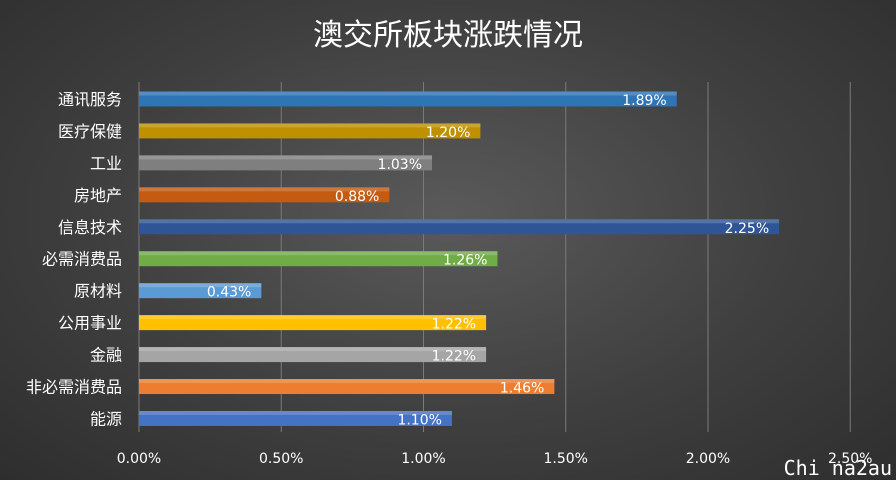  Describe the element at coordinates (644, 101) in the screenshot. I see `data-label: 1.89%` at that location.